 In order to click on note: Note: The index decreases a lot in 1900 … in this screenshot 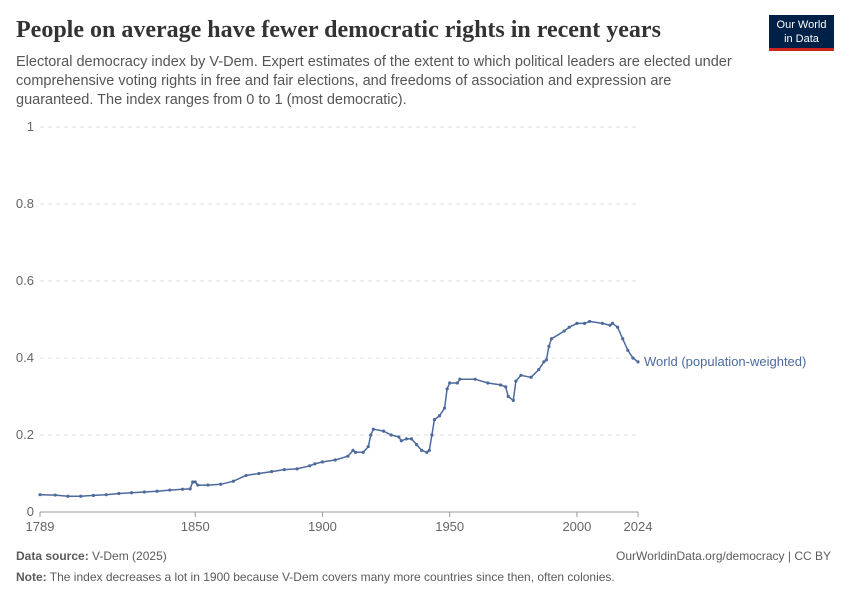, I will do `click(315, 577)`.